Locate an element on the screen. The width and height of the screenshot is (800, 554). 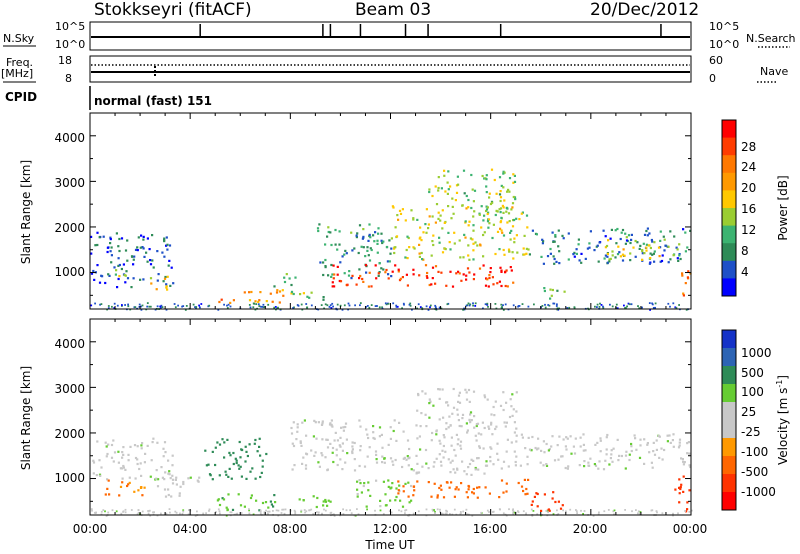
vel-cbar-tick-1000: 1000 is located at coordinates (756, 353).